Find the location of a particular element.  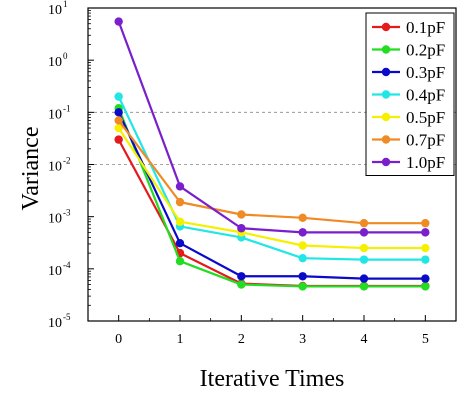

y-tick-exponent: -3 is located at coordinates (67, 213).